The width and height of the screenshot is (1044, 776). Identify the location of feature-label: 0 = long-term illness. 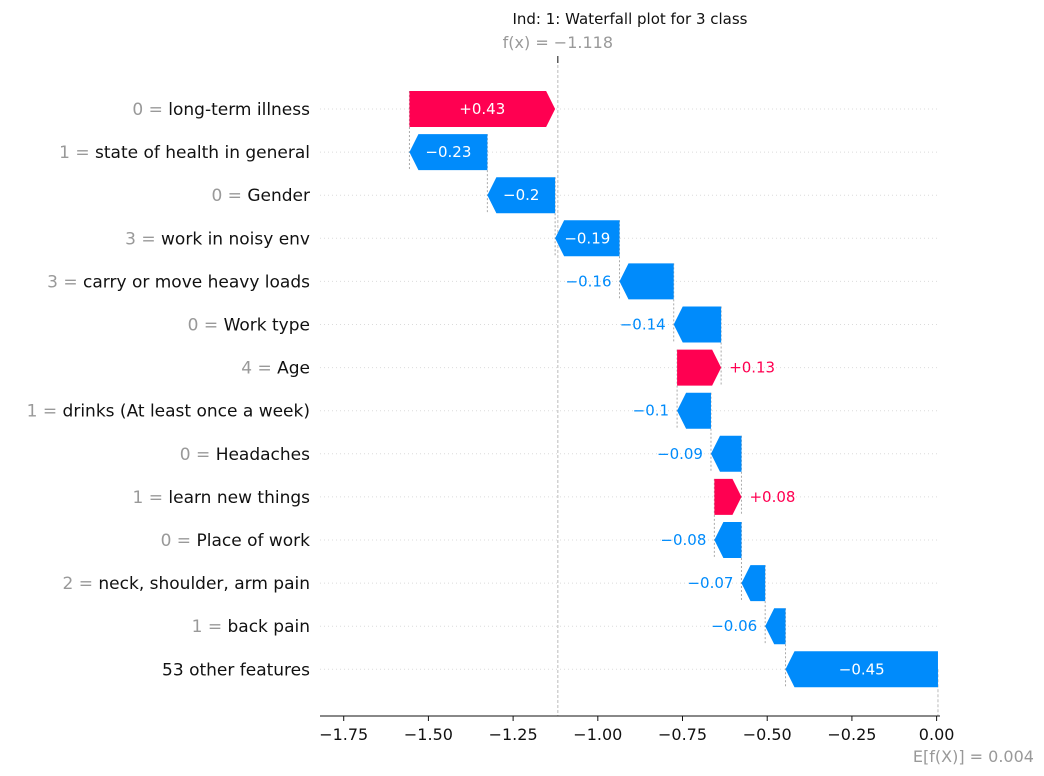
(221, 110).